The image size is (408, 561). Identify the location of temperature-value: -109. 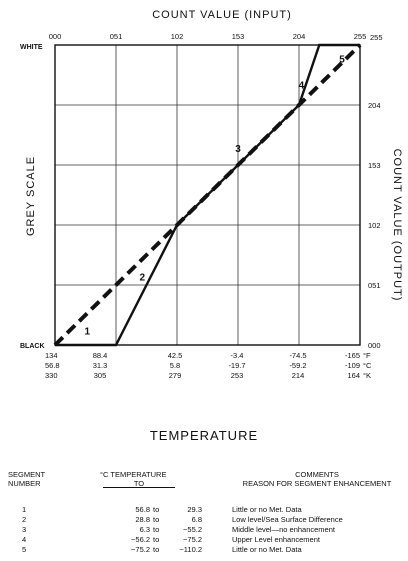
(352, 365).